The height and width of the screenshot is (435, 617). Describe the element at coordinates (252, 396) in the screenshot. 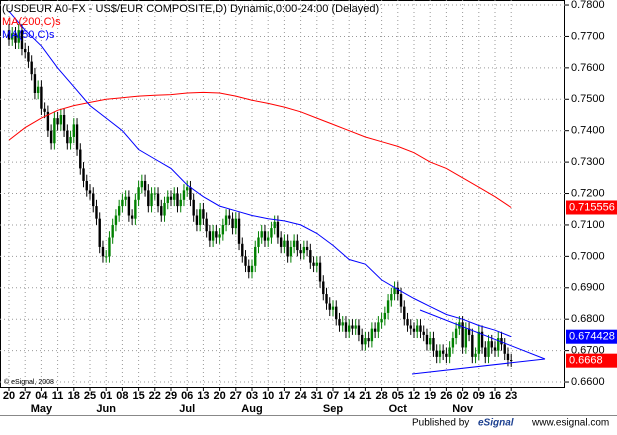

I see `x-tick-label: 03` at that location.